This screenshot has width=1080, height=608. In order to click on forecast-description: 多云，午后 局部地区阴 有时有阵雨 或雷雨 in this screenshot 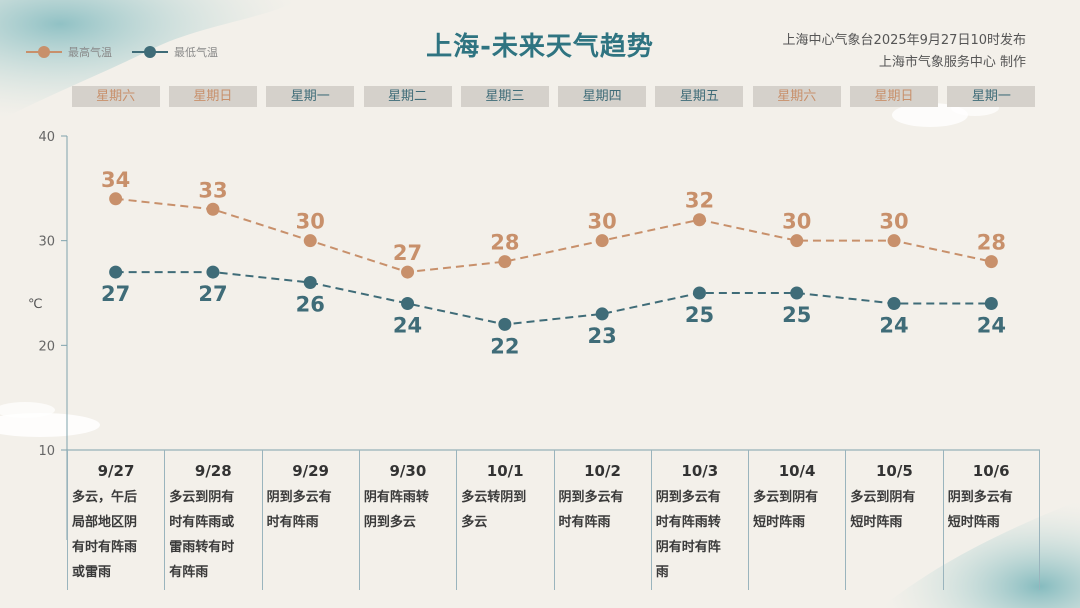, I will do `click(116, 532)`.